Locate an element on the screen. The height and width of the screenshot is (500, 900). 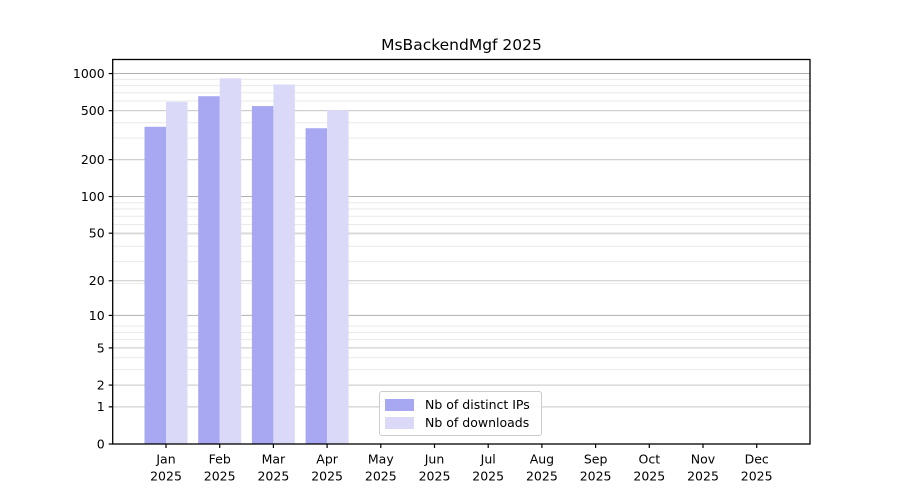
y-tick-label: 20 is located at coordinates (97, 280).